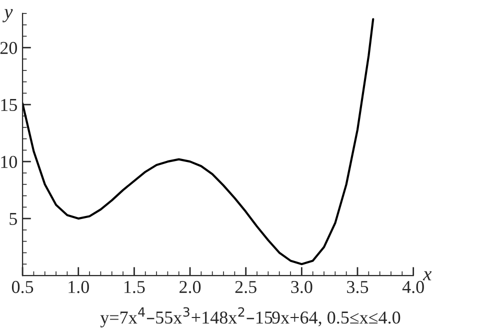 The height and width of the screenshot is (336, 501). What do you see at coordinates (413, 287) in the screenshot?
I see `x-tick-label: 4.0` at bounding box center [413, 287].